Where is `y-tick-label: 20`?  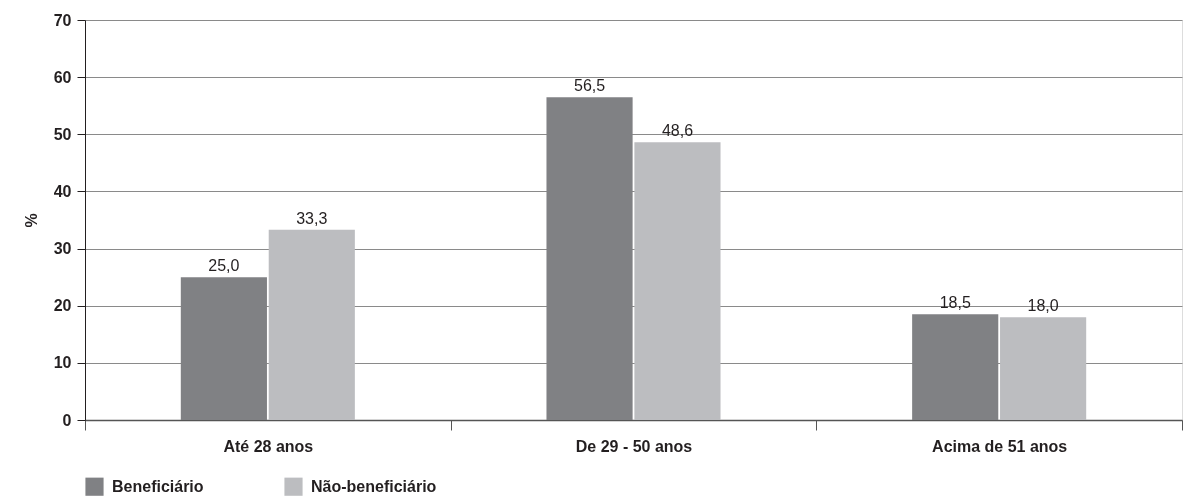
y-tick-label: 20 is located at coordinates (62, 306).